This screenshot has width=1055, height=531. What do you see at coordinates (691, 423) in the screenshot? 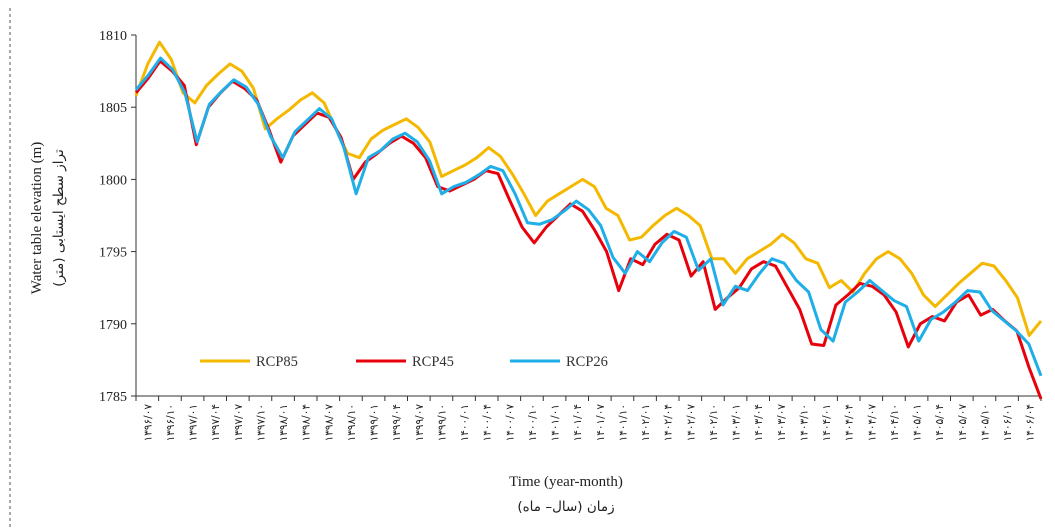
I see `x-tick-label: ۱۴۰۲/۰۷` at bounding box center [691, 423].